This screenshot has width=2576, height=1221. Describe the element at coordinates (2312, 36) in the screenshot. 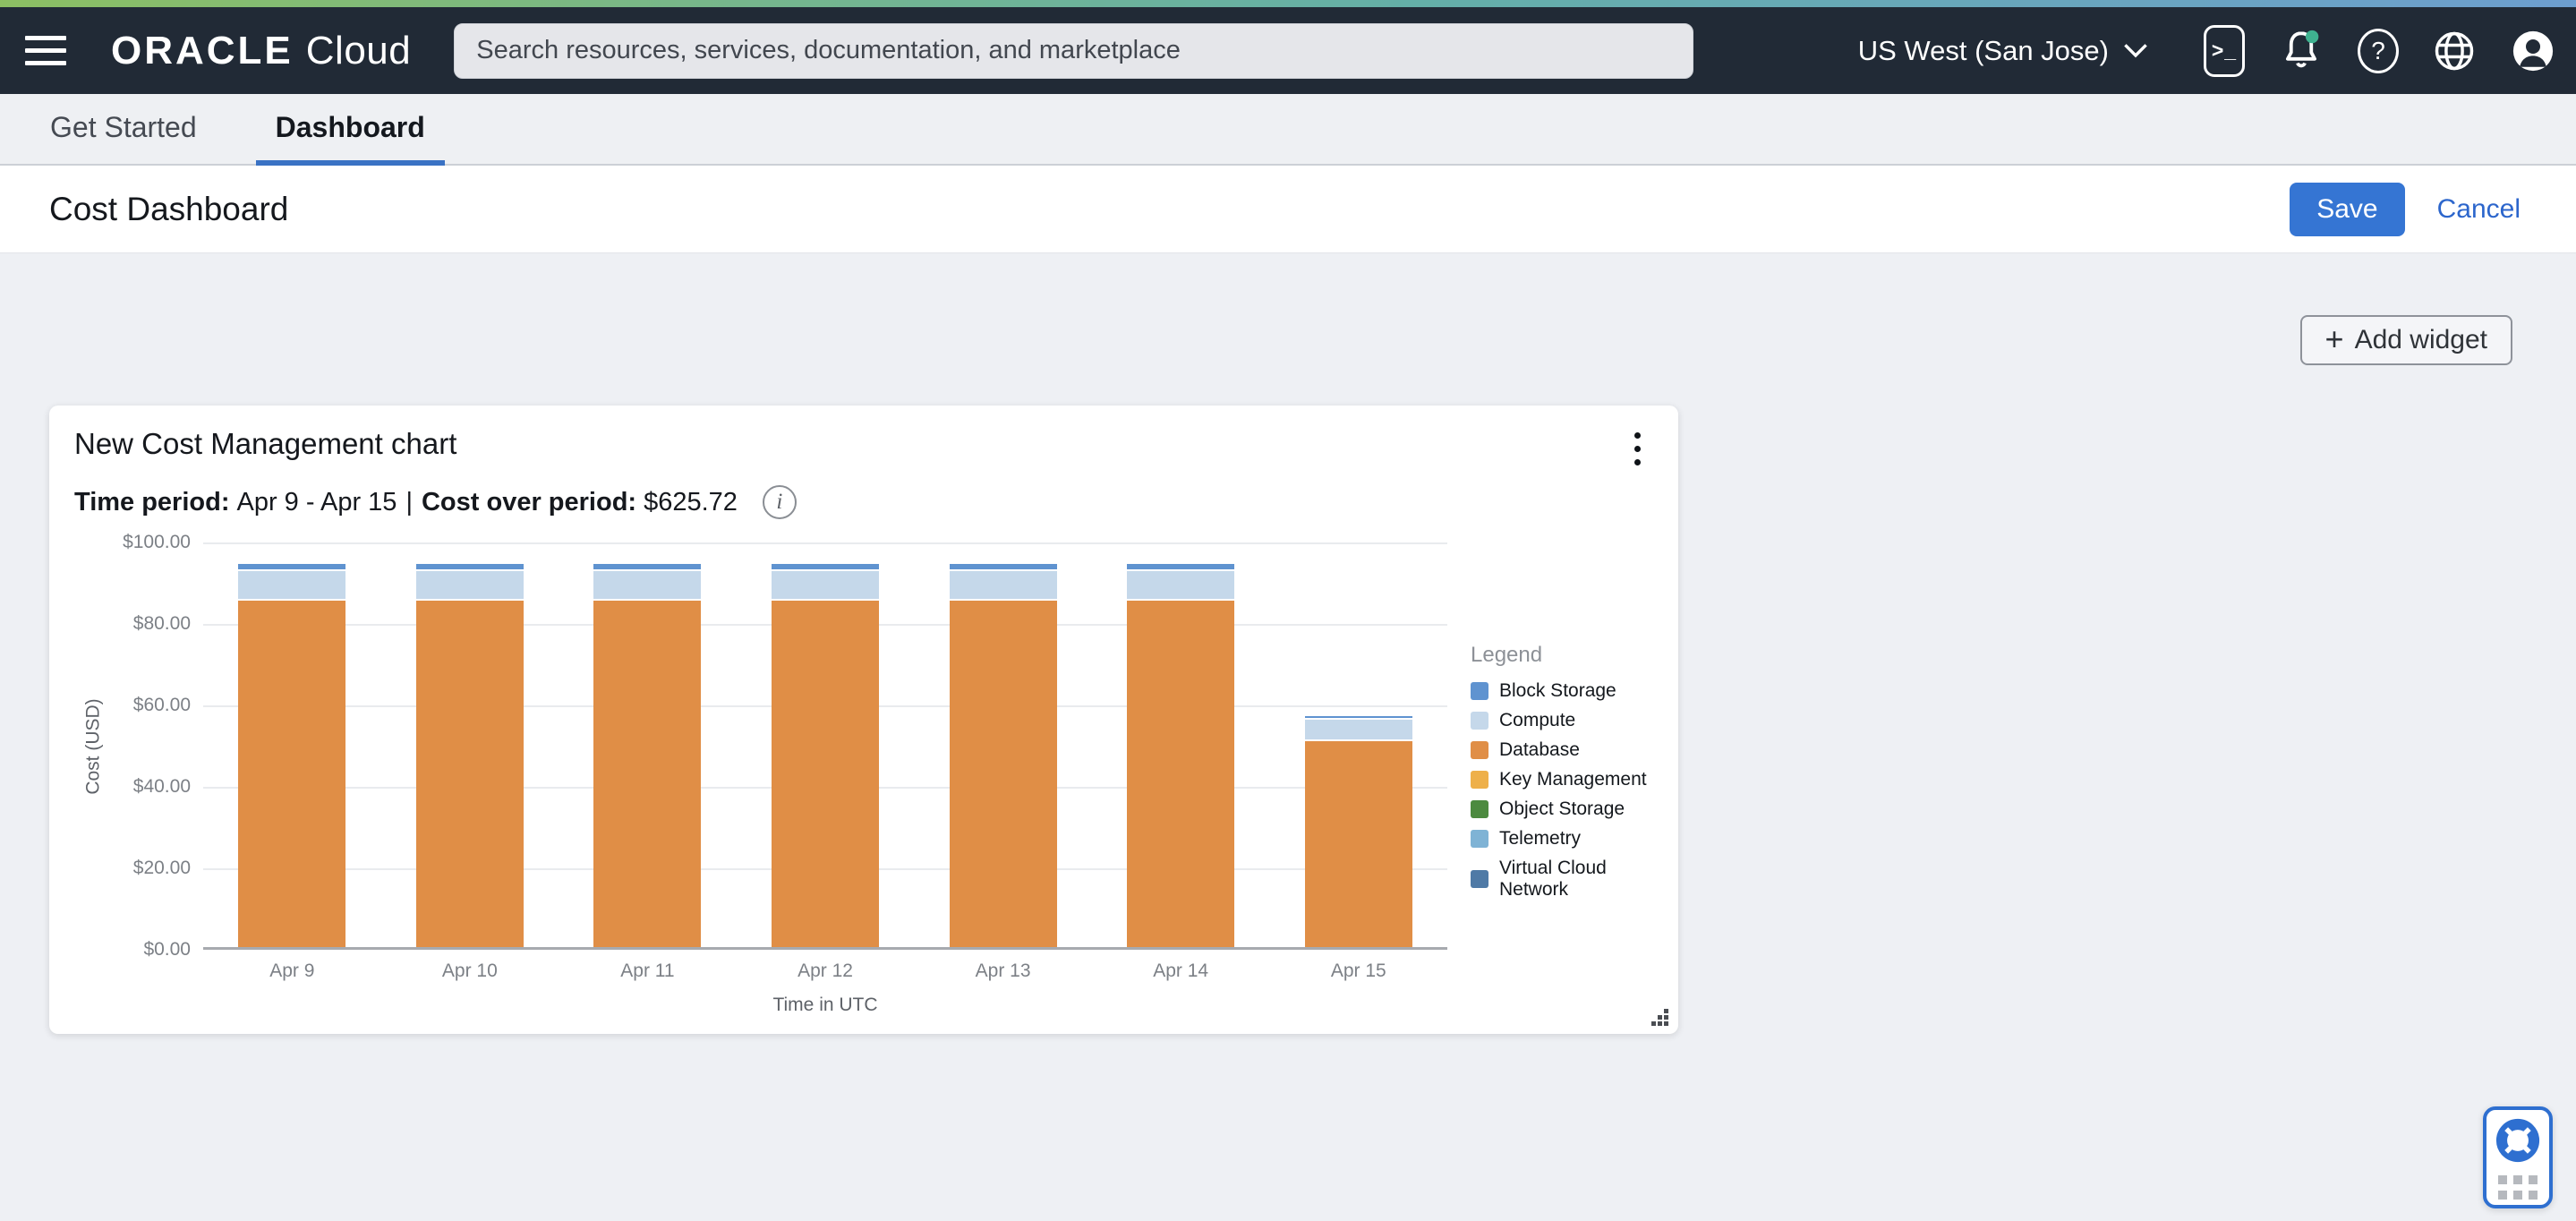

I see `notification-dot` at that location.